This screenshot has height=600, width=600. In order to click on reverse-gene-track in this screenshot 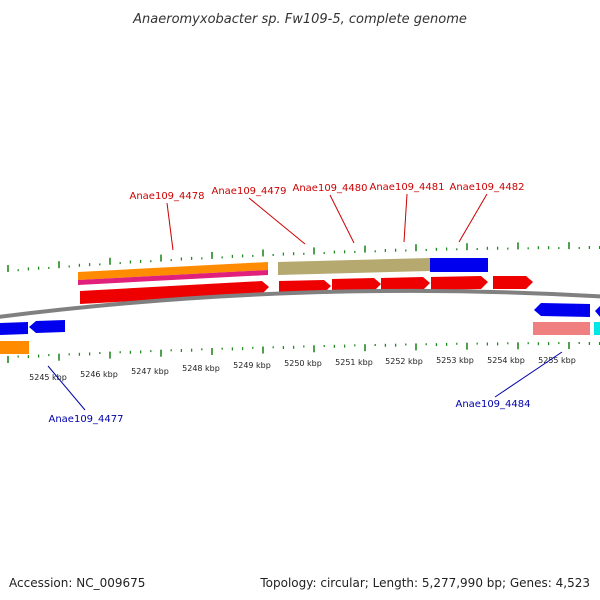, I will do `click(300, 328)`.